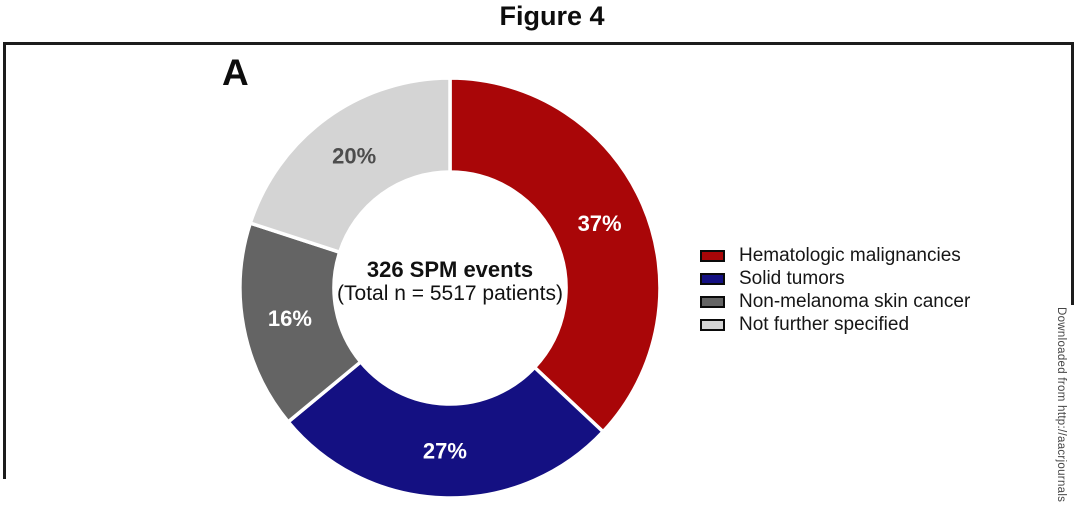 Image resolution: width=1080 pixels, height=513 pixels. I want to click on center-label-events: 326 SPM events, so click(450, 269).